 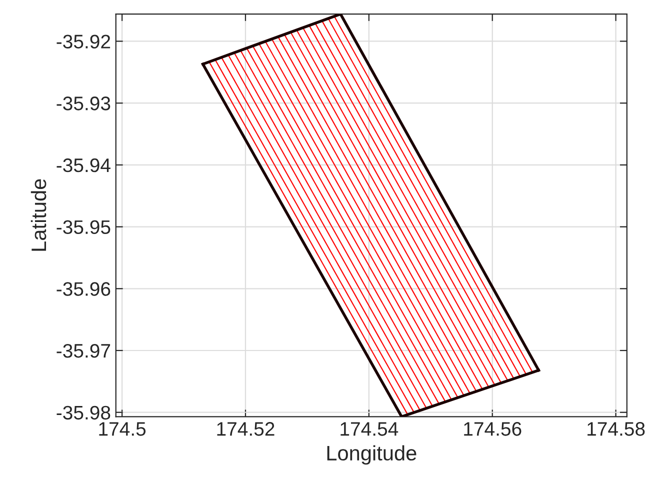 I want to click on y-tick-label: -35.95, so click(x=83, y=227).